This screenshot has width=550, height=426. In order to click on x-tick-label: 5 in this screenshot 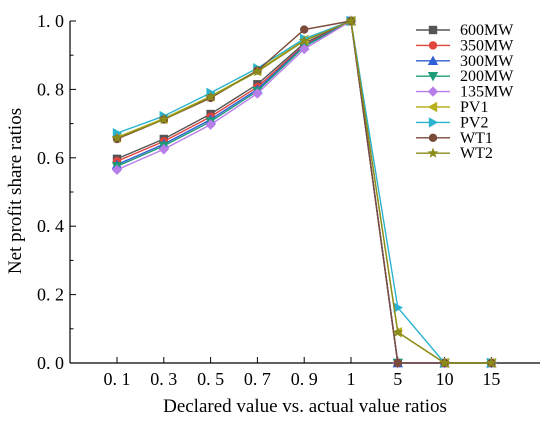, I will do `click(397, 379)`.